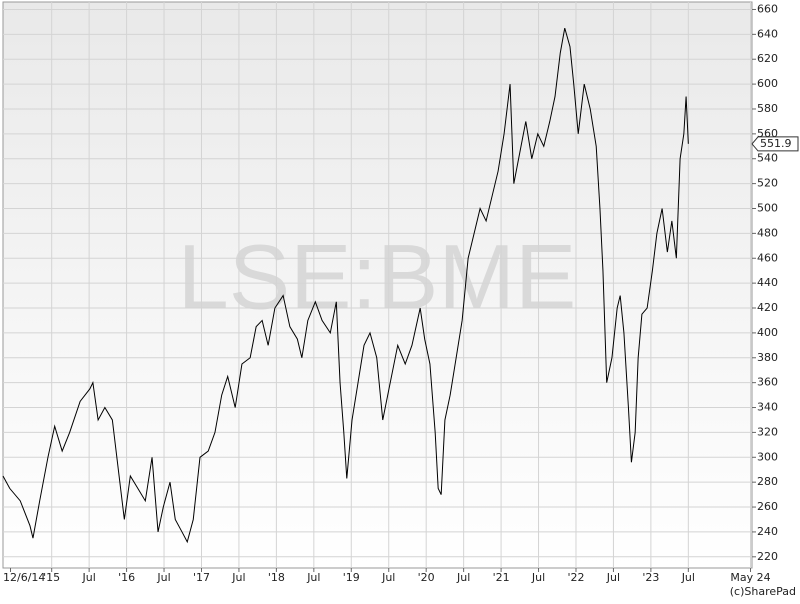 The height and width of the screenshot is (604, 800). What do you see at coordinates (126, 577) in the screenshot?
I see `x-tick-label: '16` at bounding box center [126, 577].